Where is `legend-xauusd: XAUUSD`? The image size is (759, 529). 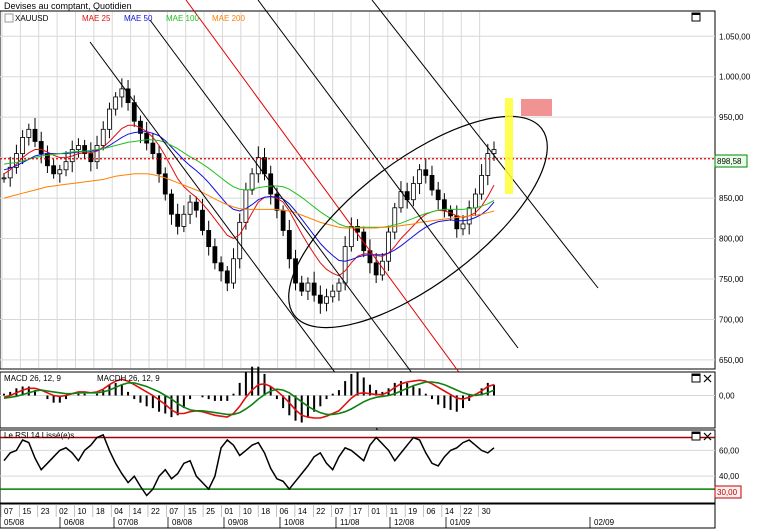
legend-xauusd: XAUUSD is located at coordinates (32, 18).